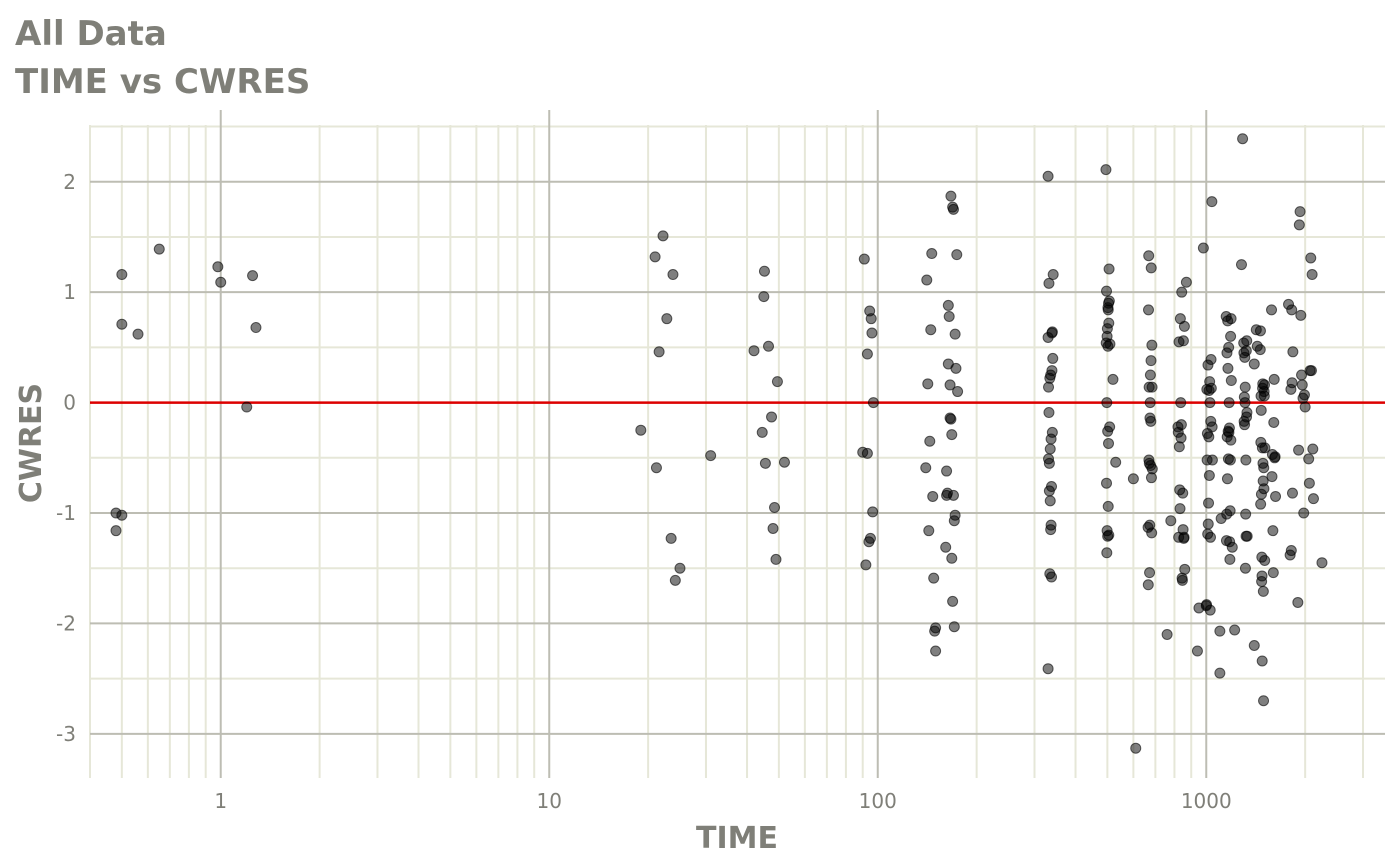 This screenshot has width=1400, height=865. Describe the element at coordinates (66, 513) in the screenshot. I see `y-tick-label: -1` at that location.